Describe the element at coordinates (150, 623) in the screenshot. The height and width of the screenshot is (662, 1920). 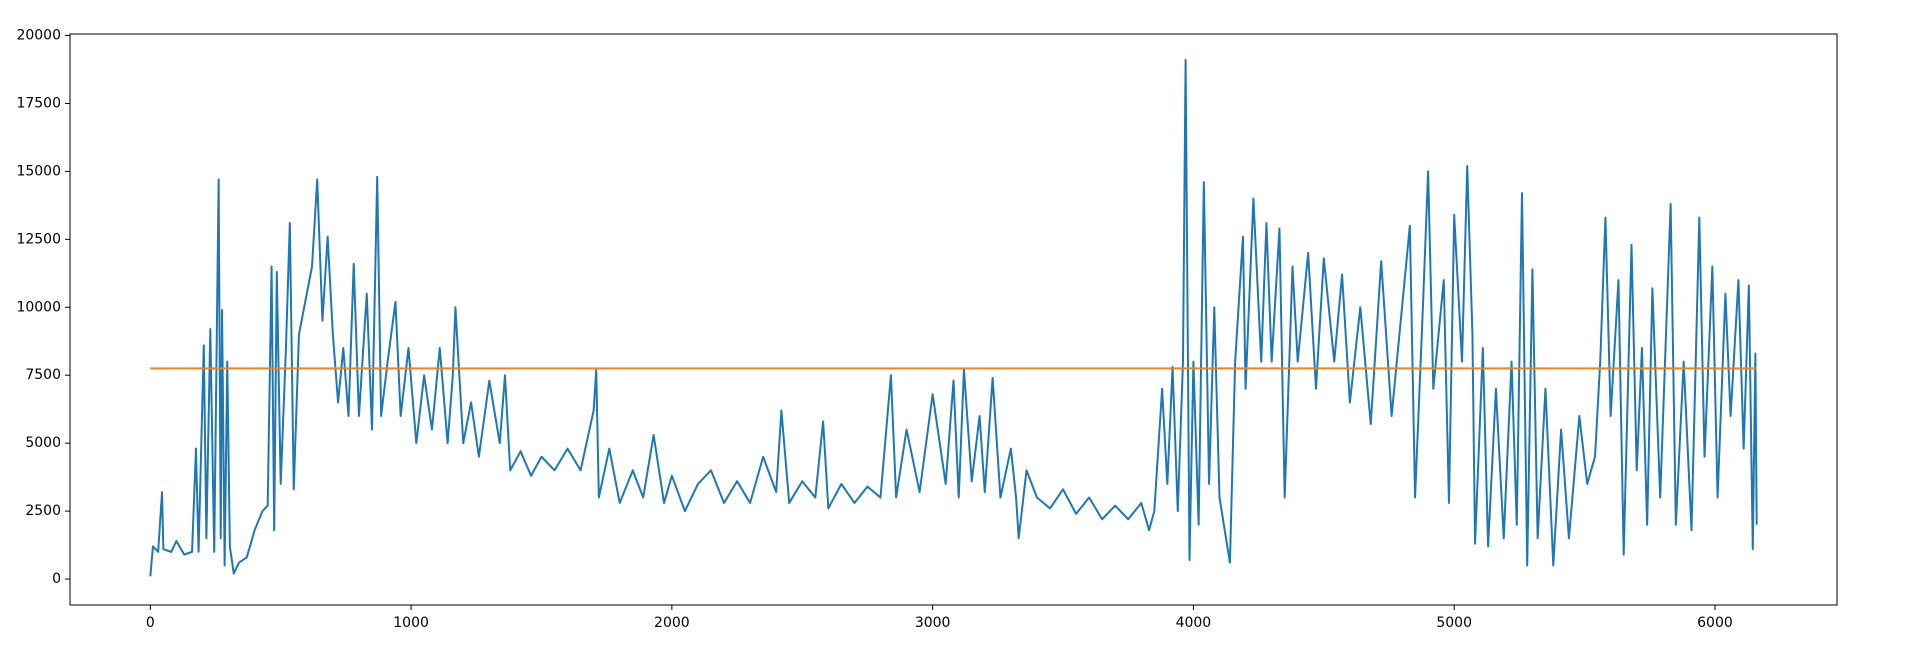
I see `x-tick-label: 0` at that location.